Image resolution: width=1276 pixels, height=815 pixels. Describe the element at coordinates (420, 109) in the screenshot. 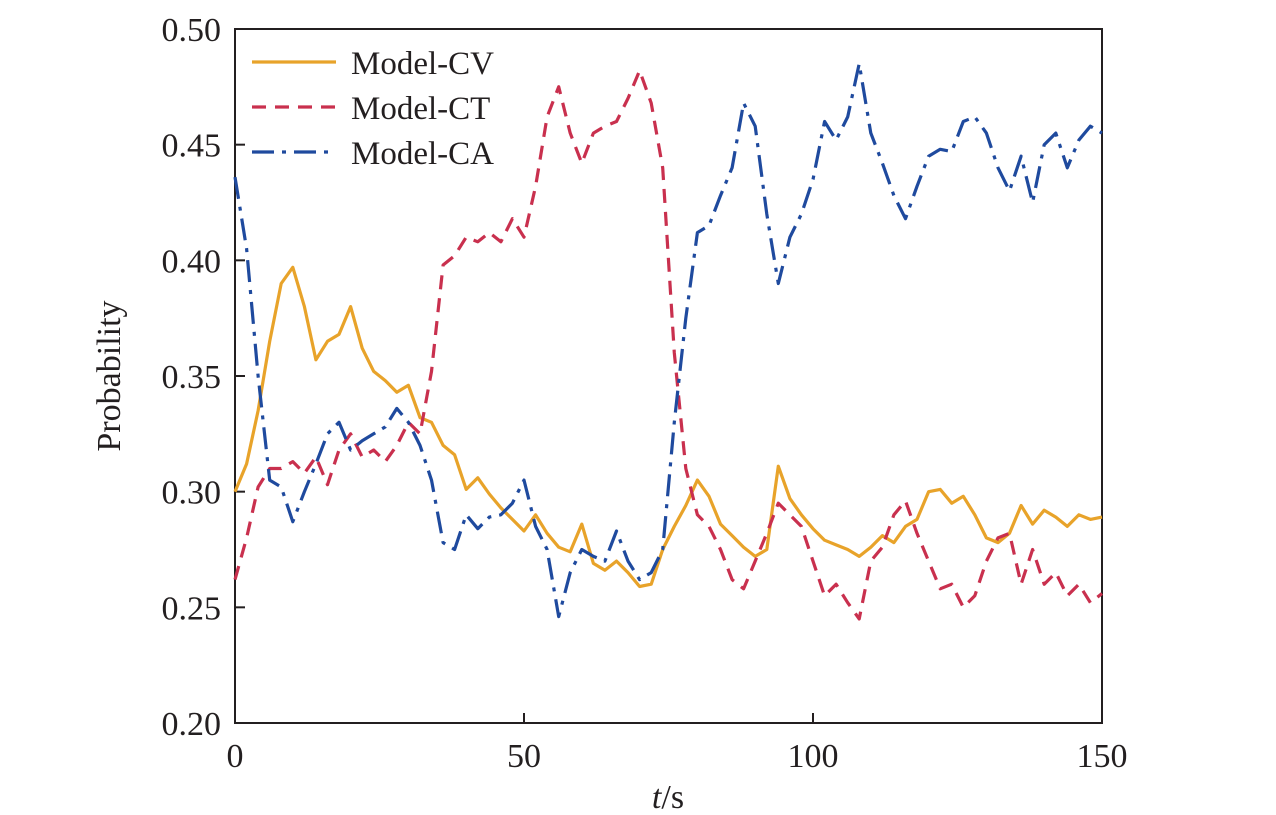

I see `legend-label: Model-CT` at that location.